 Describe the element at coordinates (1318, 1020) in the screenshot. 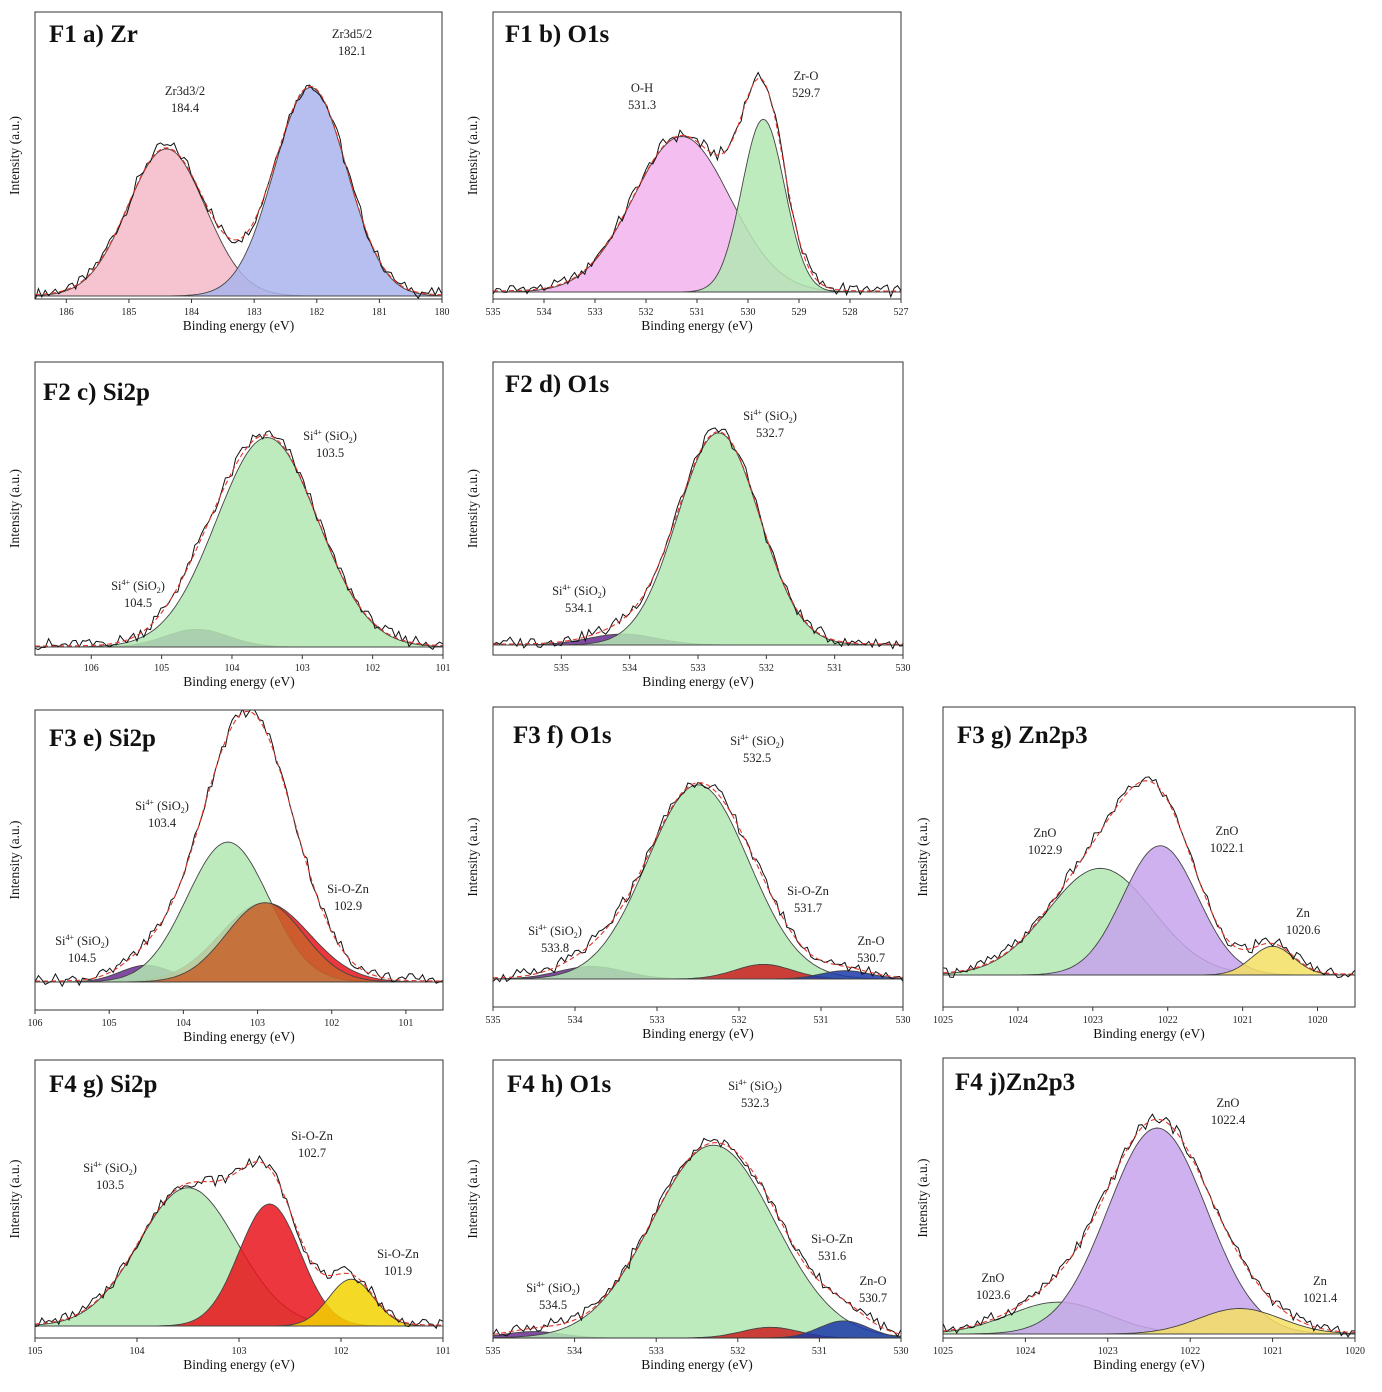

I see `x-tick-label: 1020` at that location.